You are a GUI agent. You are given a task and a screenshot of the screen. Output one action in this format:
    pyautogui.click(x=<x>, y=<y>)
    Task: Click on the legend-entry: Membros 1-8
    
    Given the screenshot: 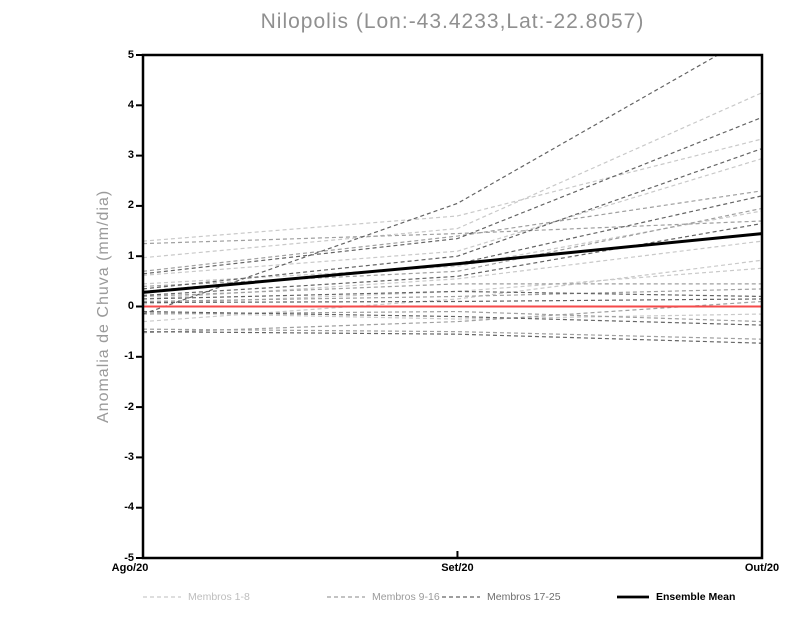 What is the action you would take?
    pyautogui.click(x=196, y=597)
    